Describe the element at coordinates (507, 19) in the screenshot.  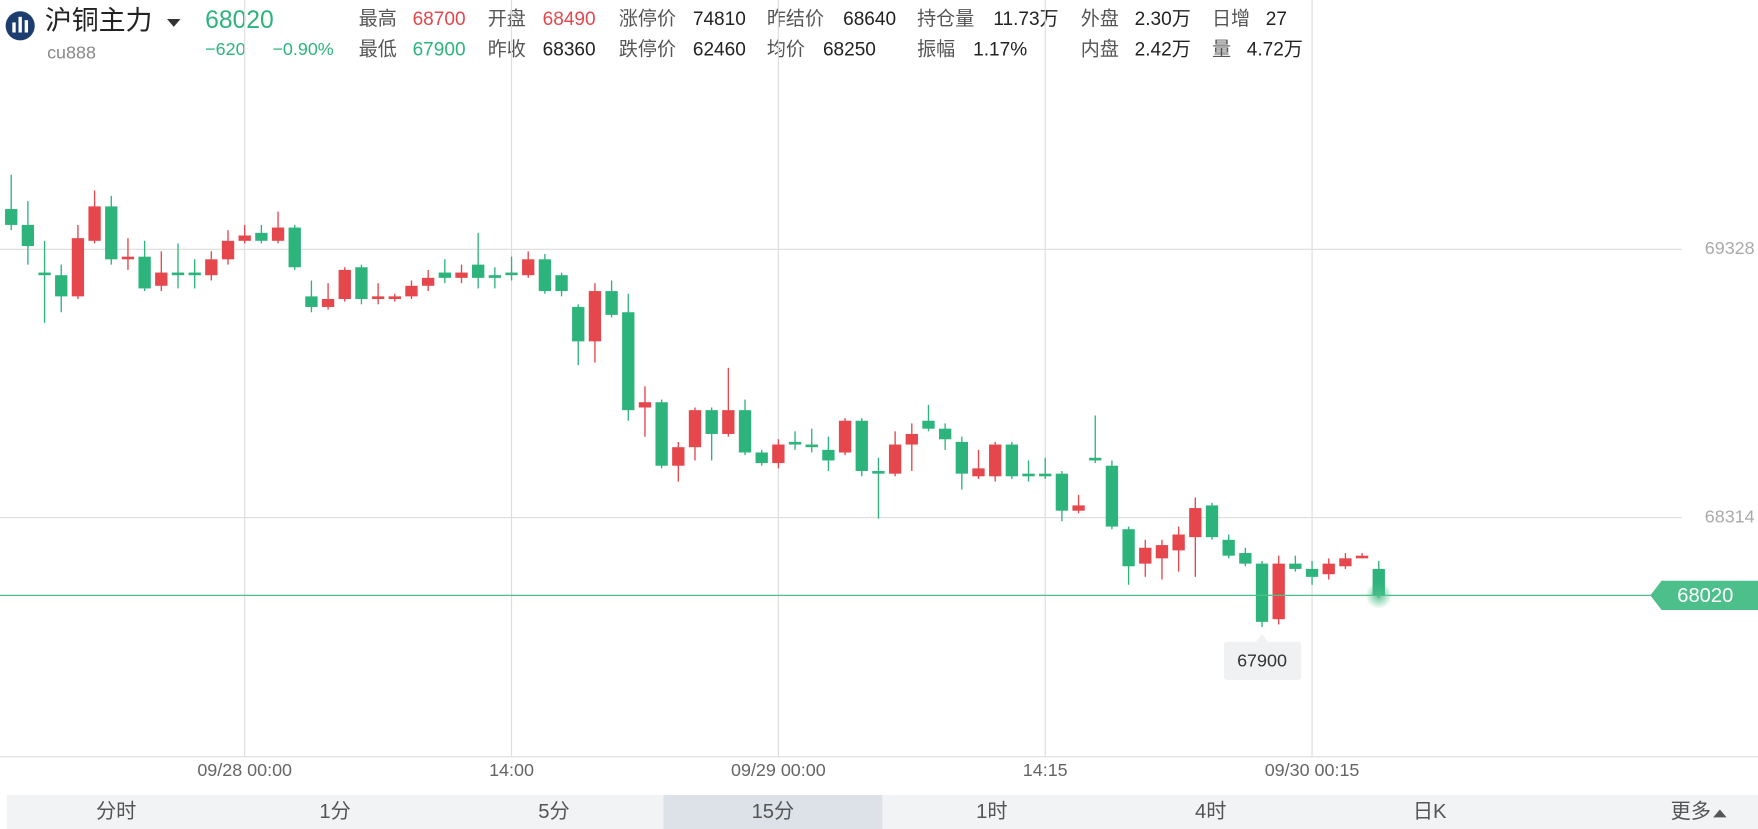
I see `stat-label: 开盘` at that location.